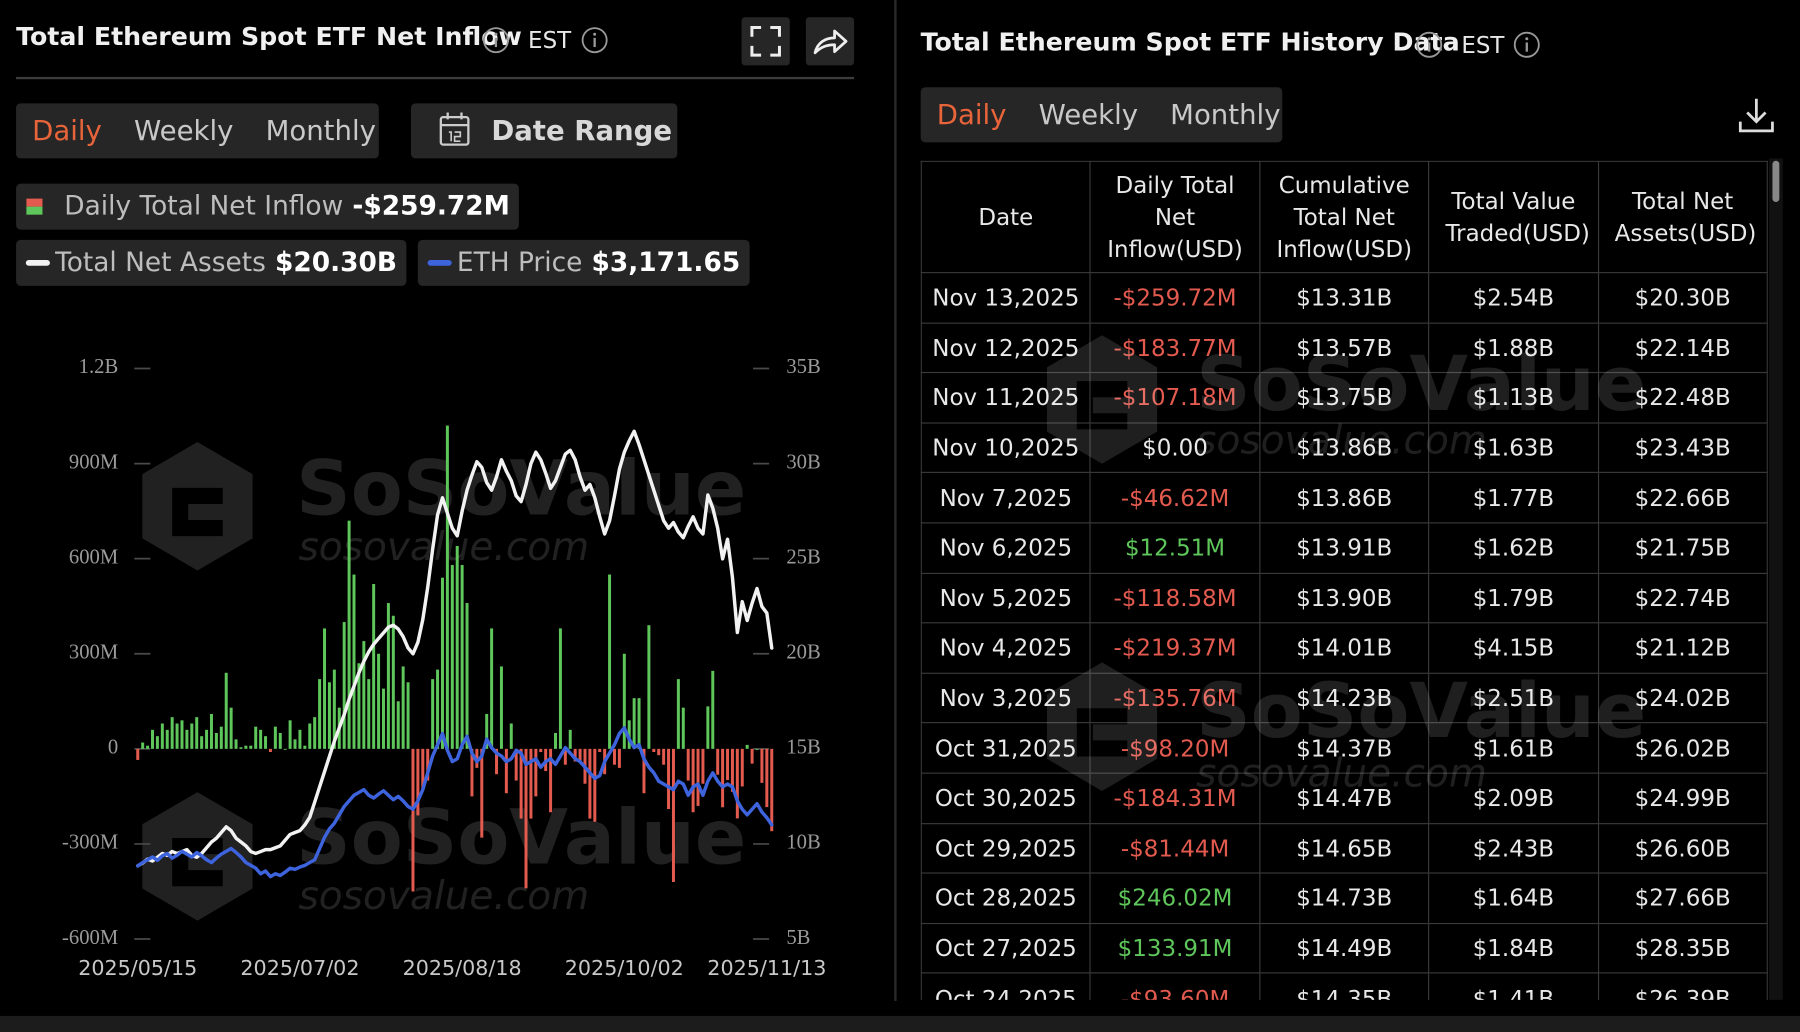 Image resolution: width=1800 pixels, height=1032 pixels. What do you see at coordinates (624, 968) in the screenshot?
I see `x-tick-label: 2025/10/02` at bounding box center [624, 968].